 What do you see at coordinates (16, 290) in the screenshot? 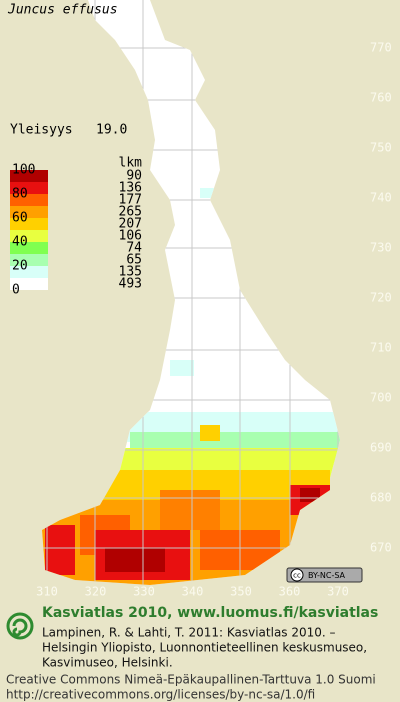
I see `legend-tick: 0` at bounding box center [16, 290].